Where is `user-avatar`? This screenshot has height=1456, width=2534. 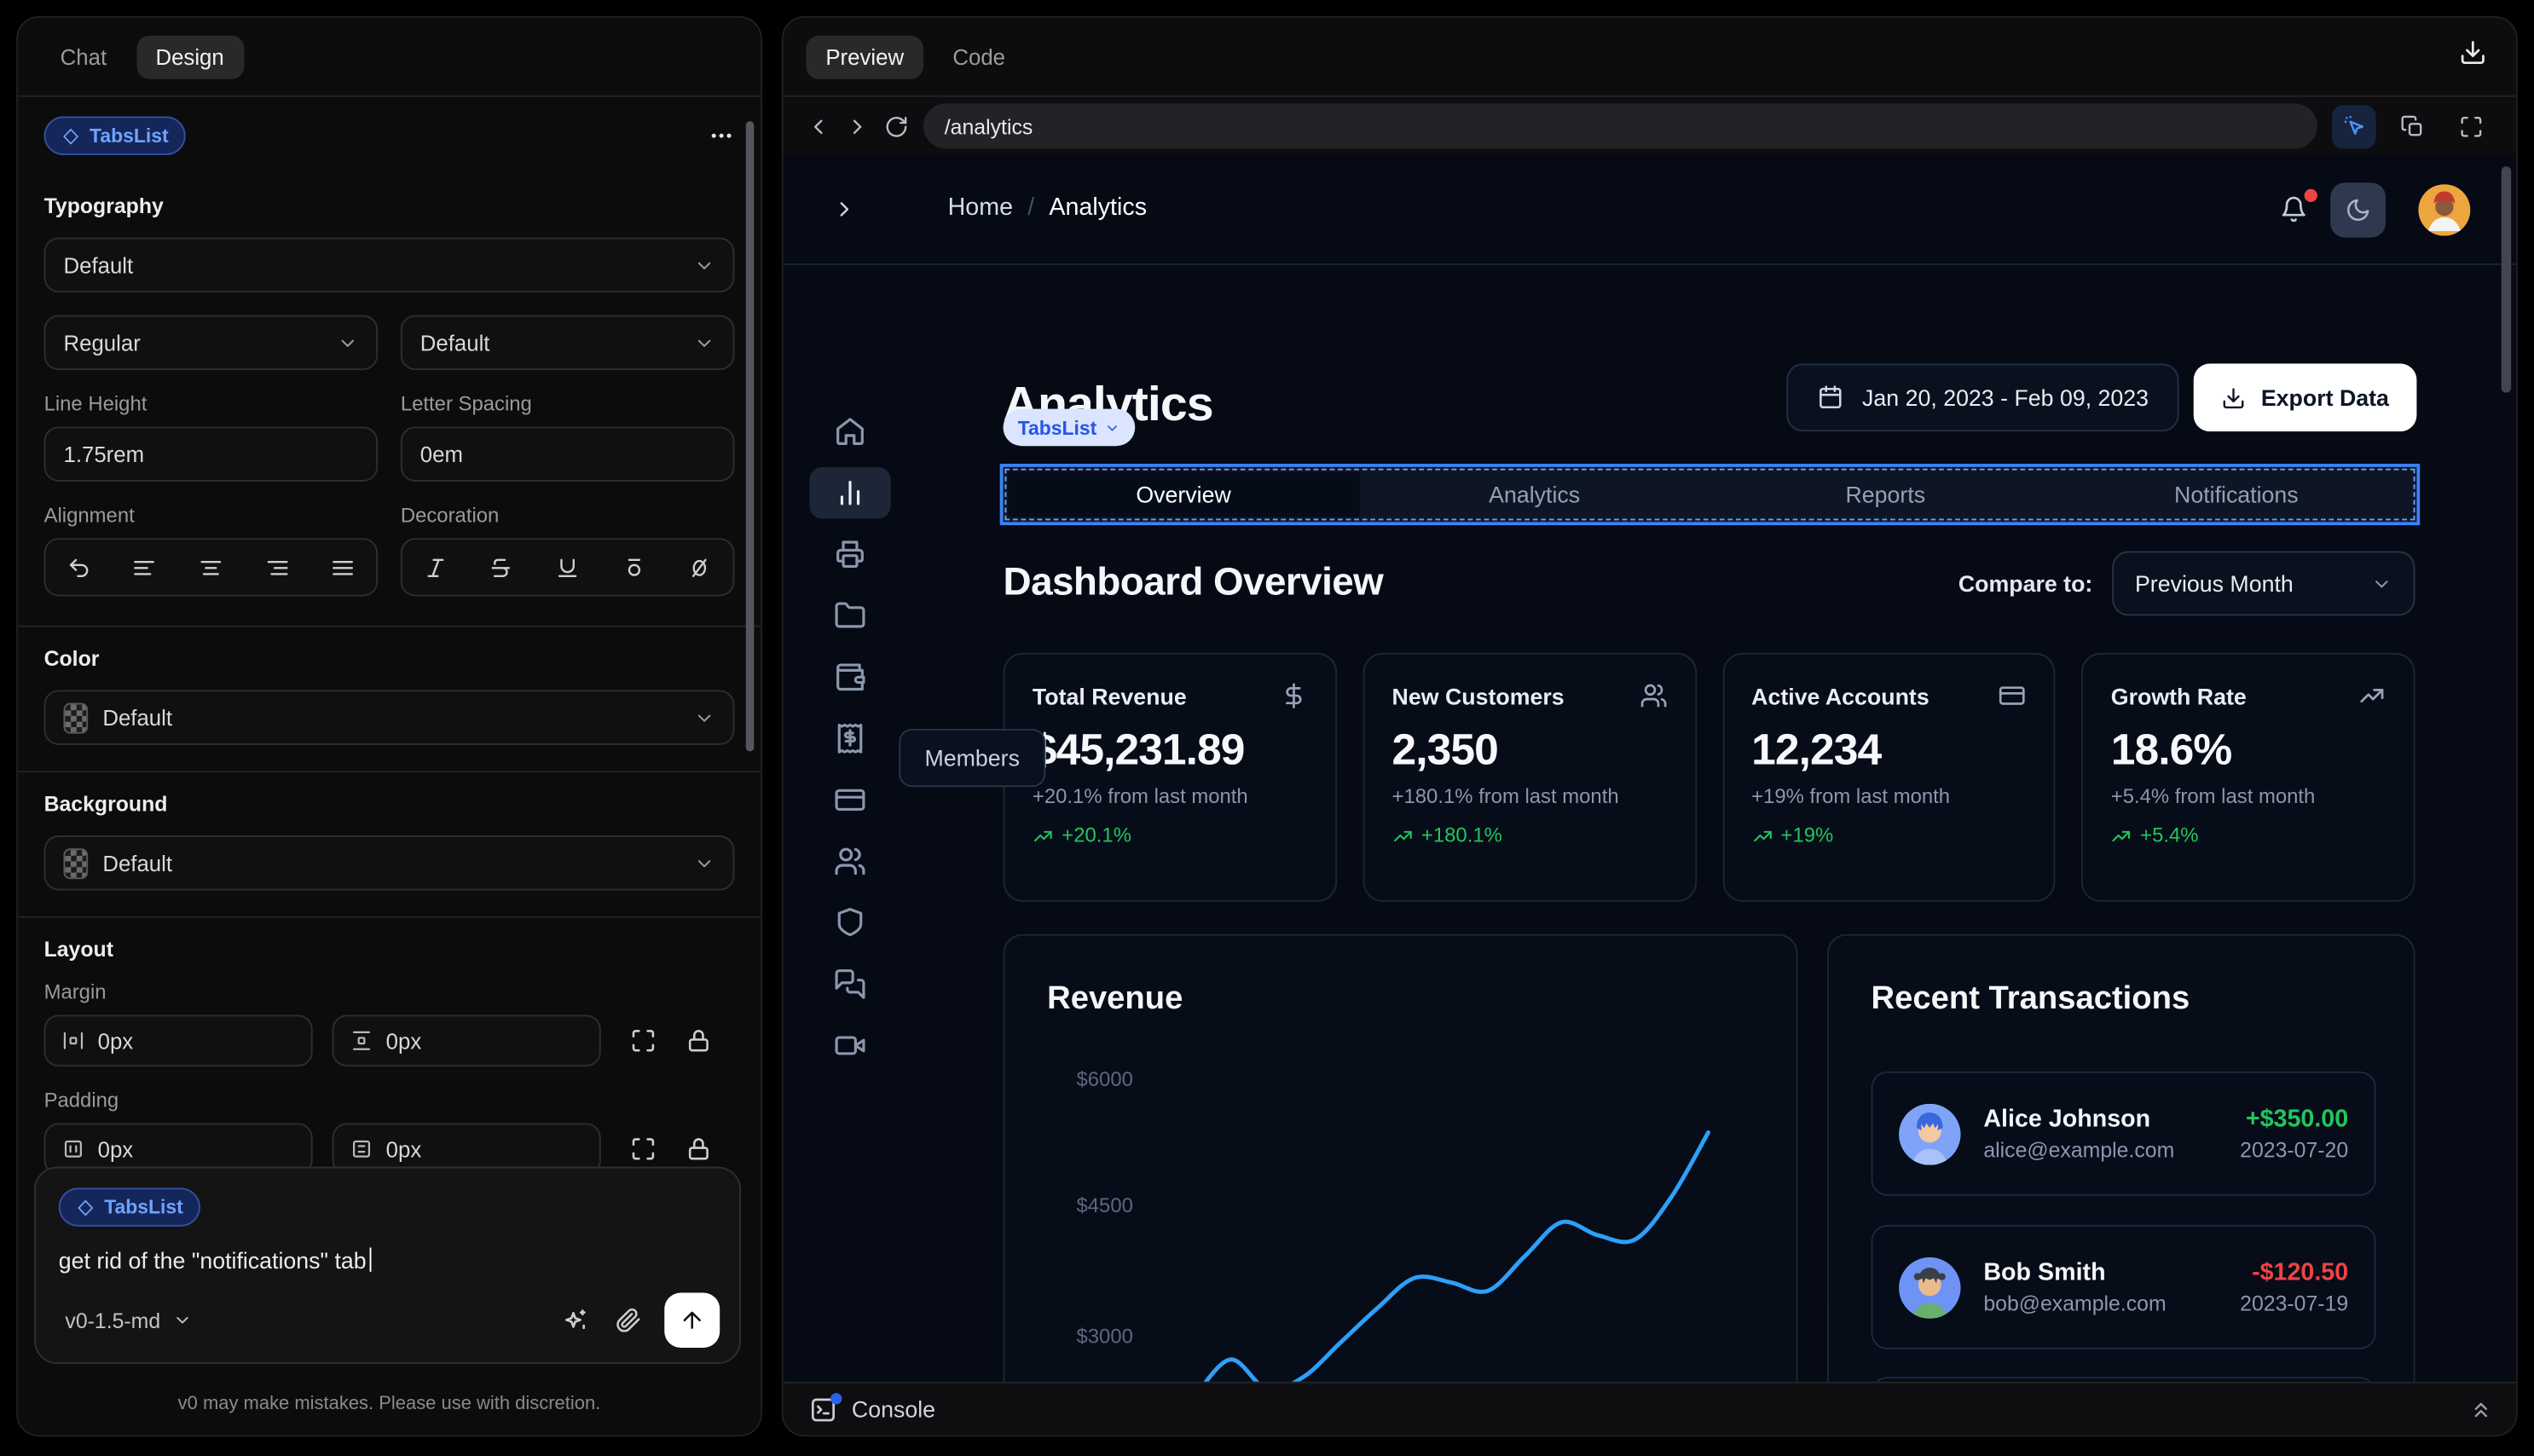 user-avatar is located at coordinates (2444, 210).